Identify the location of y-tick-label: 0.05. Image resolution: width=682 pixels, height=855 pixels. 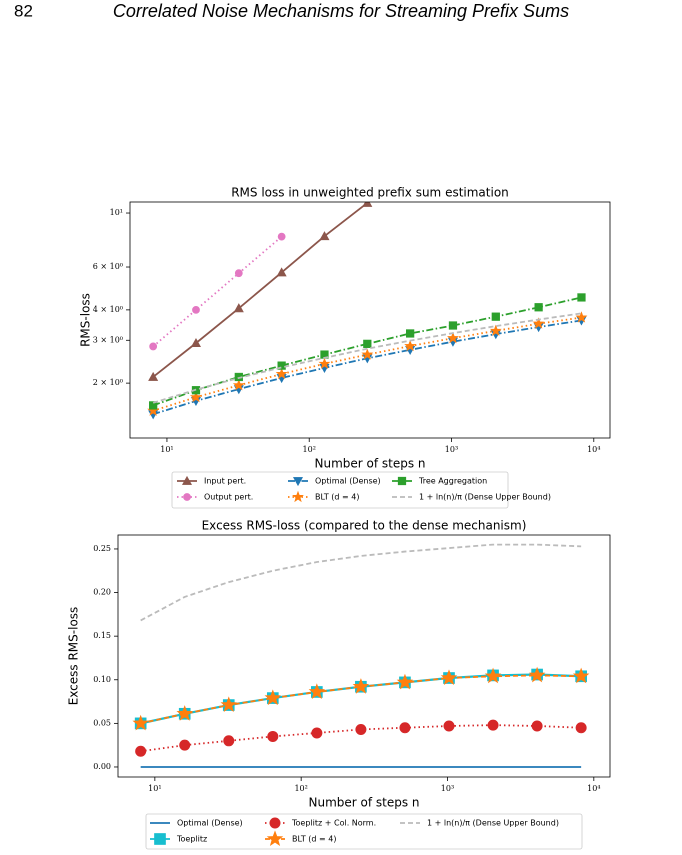
(102, 722).